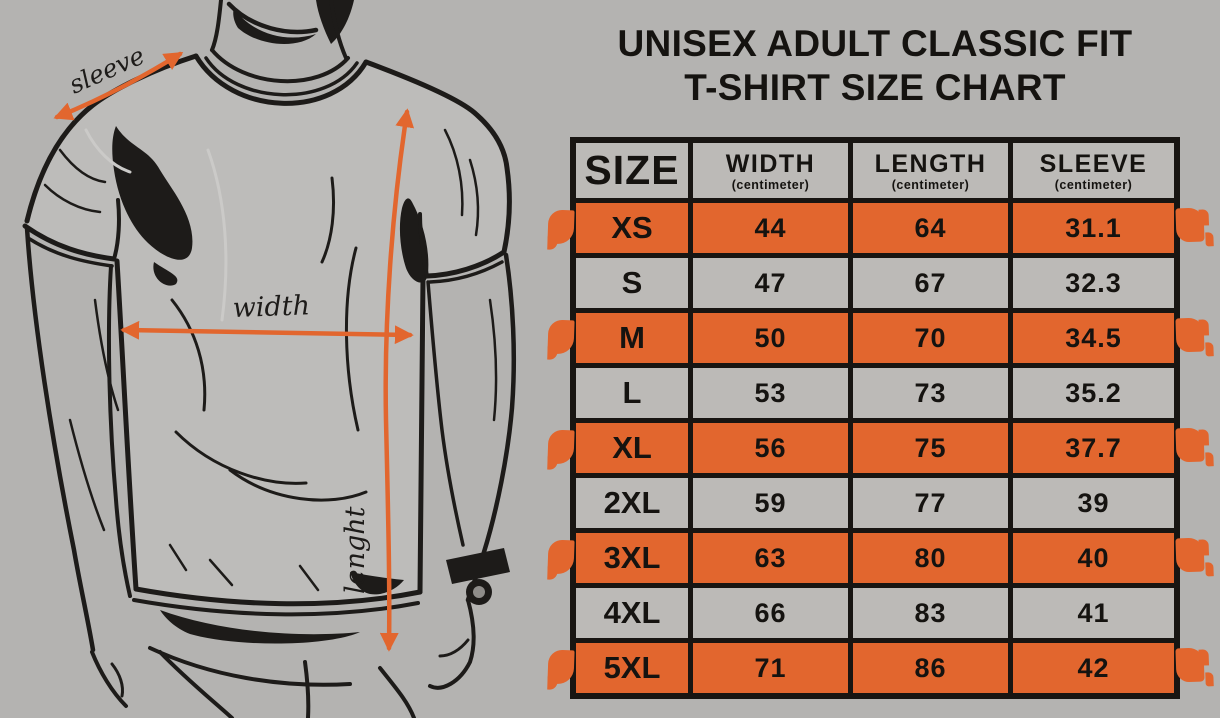 Image resolution: width=1220 pixels, height=718 pixels. Describe the element at coordinates (632, 668) in the screenshot. I see `size-cell: 5XL` at that location.